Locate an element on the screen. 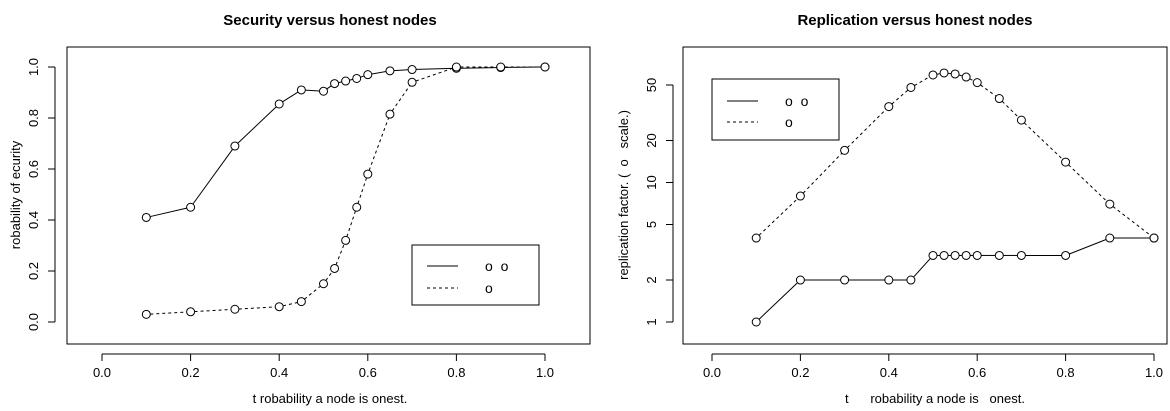 The image size is (1170, 411). x-tick-label: 1.0 is located at coordinates (545, 372).